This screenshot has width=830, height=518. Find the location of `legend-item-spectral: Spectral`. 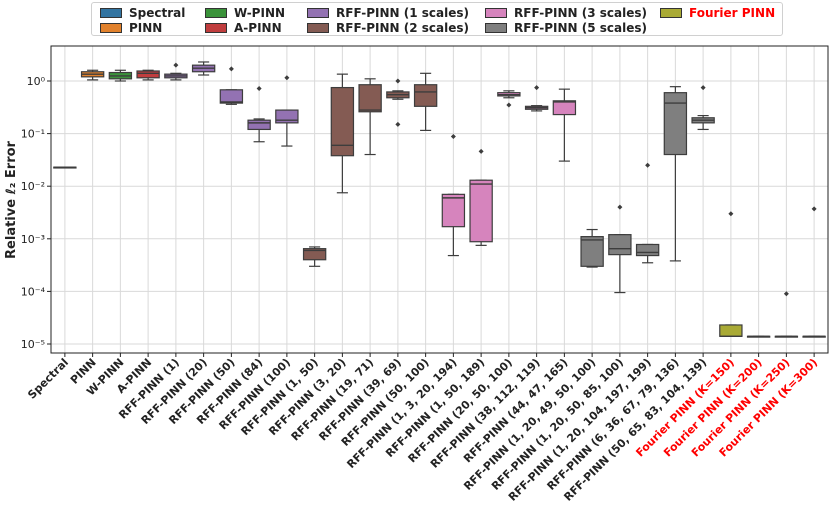

legend-item-spectral: Spectral is located at coordinates (142, 13).